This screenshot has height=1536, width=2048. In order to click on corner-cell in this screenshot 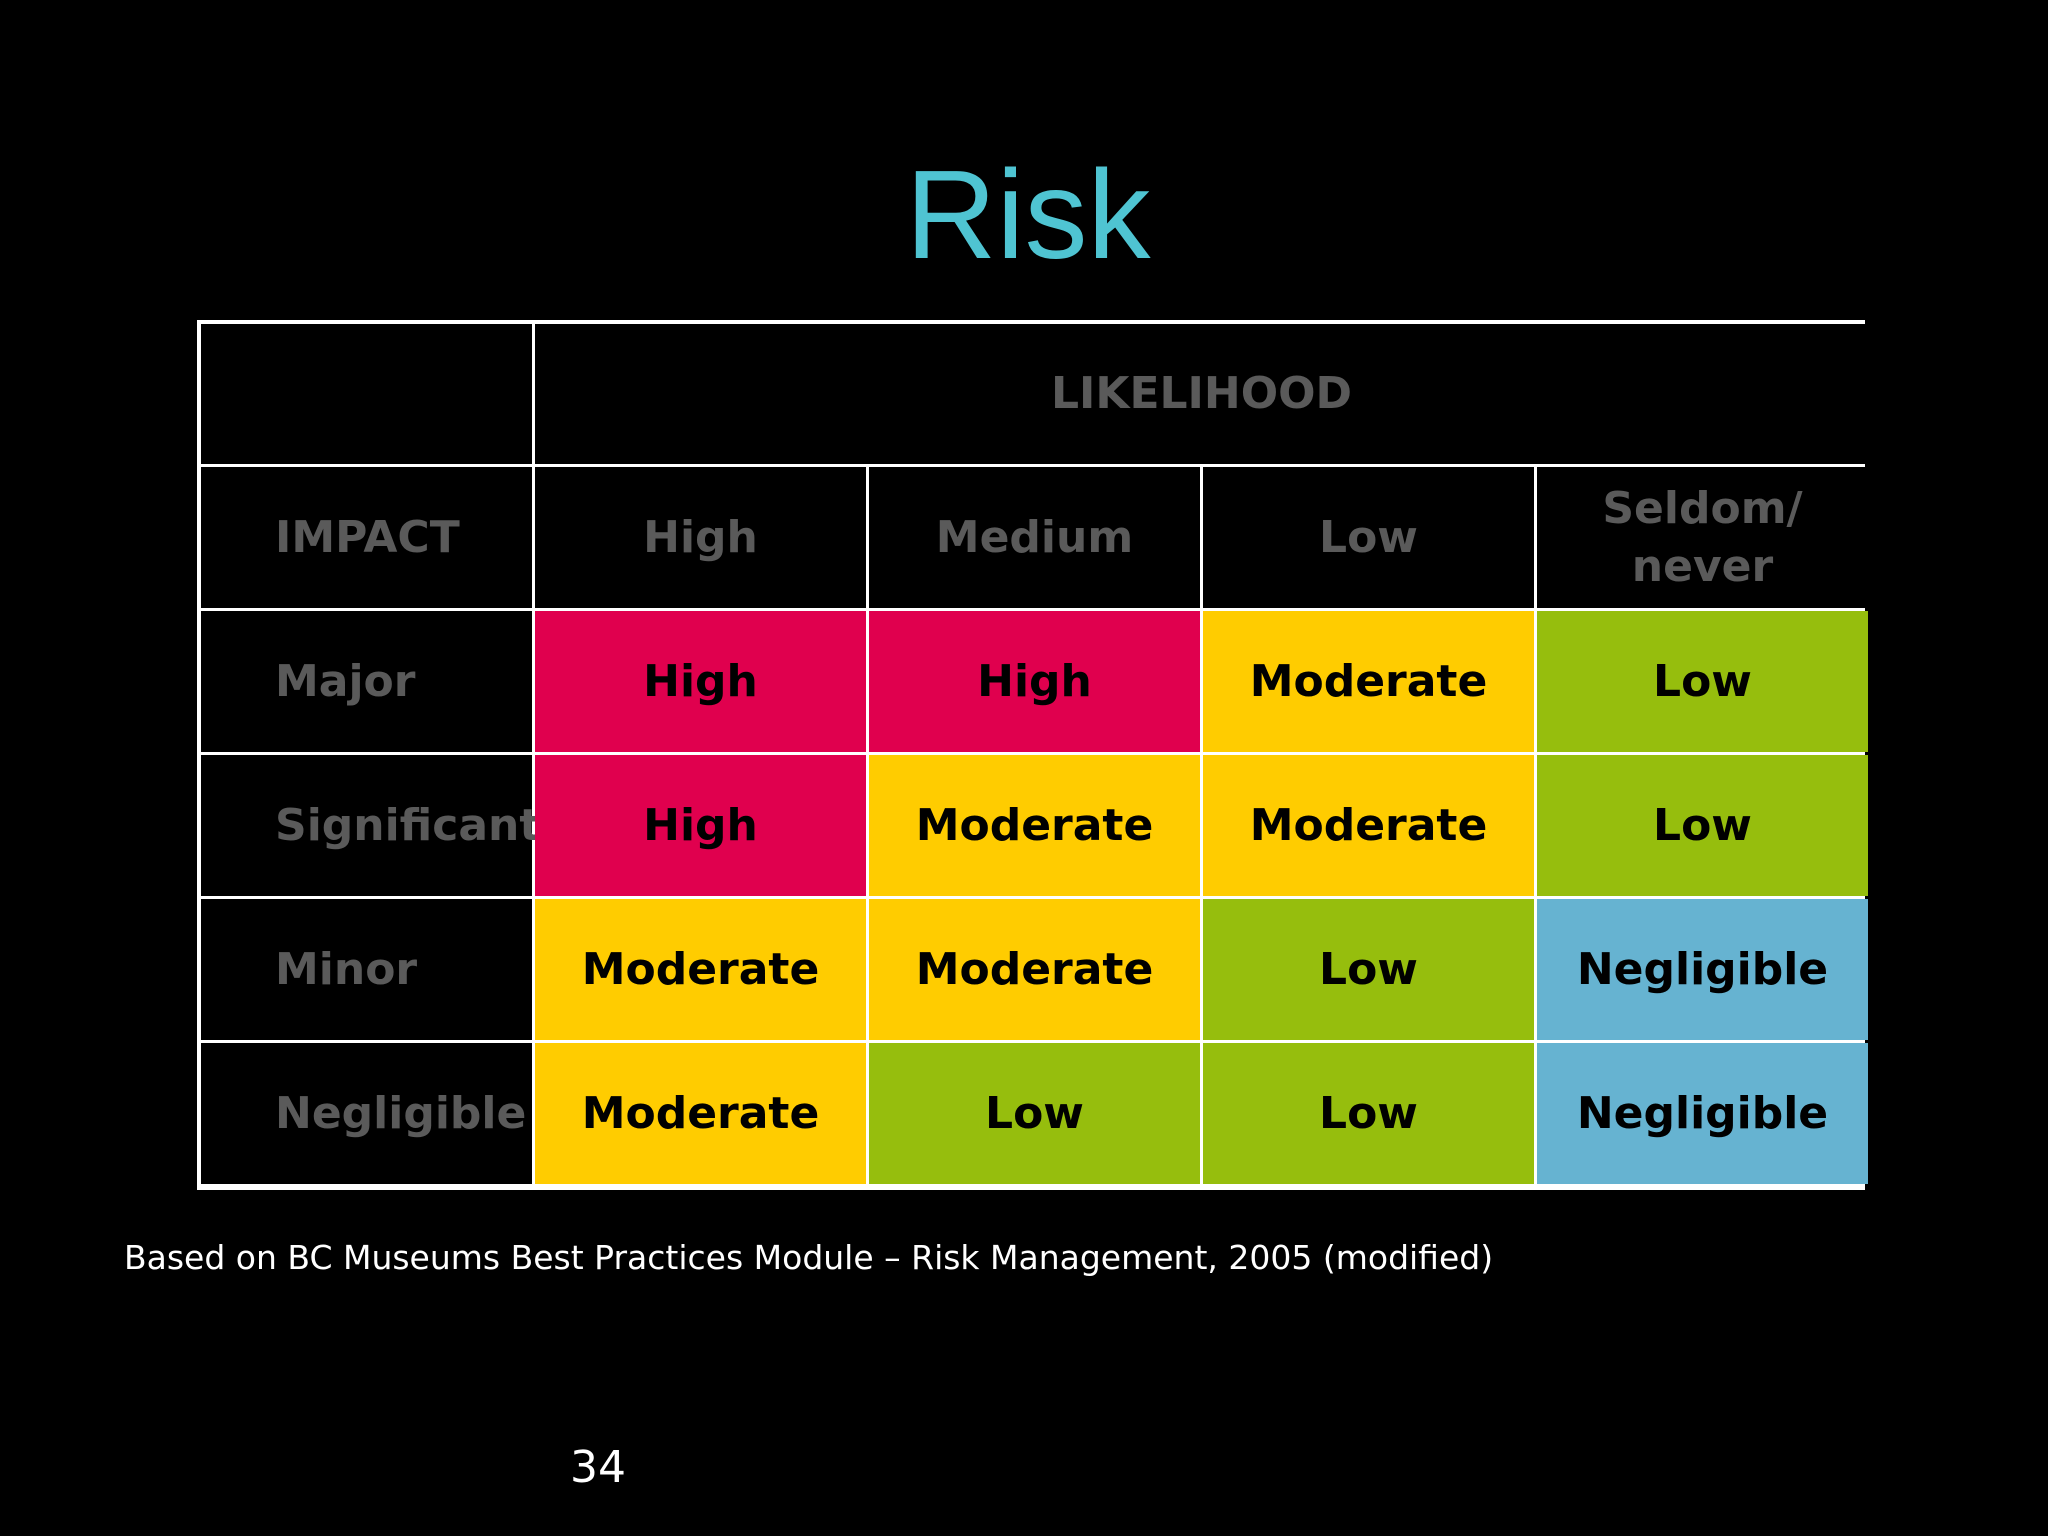, I will do `click(366, 394)`.